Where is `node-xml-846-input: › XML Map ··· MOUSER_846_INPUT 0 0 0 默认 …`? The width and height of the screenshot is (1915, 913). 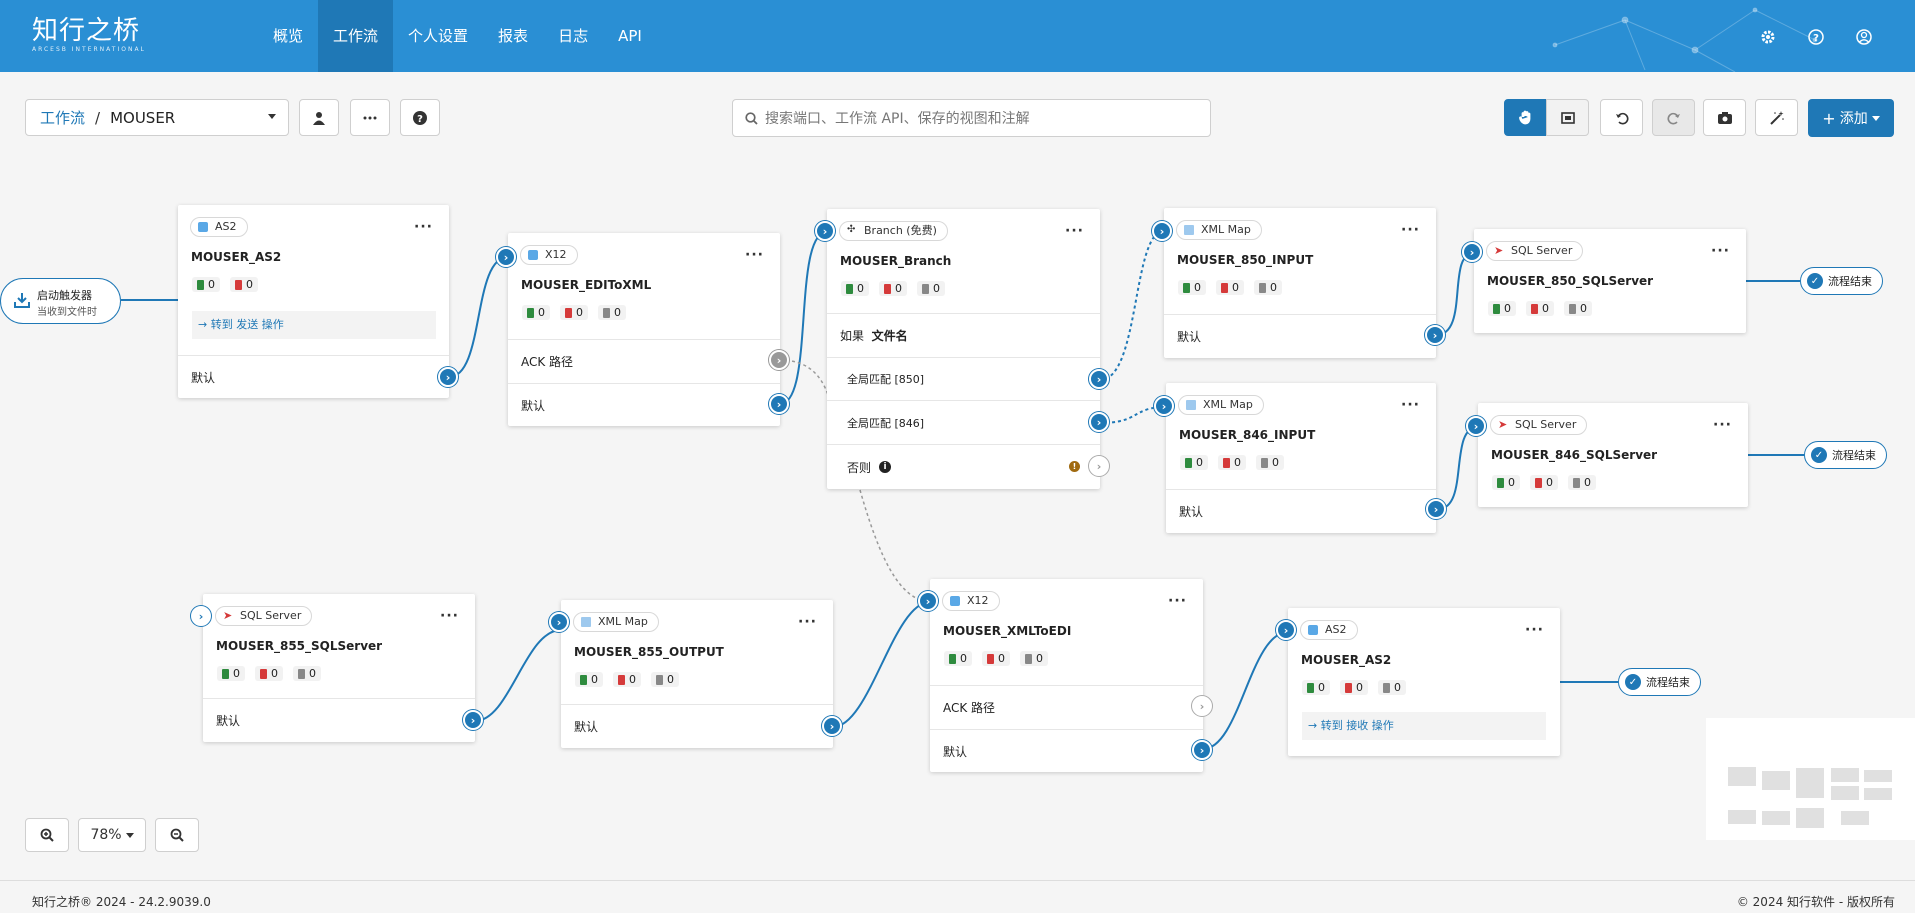
node-xml-846-input: › XML Map ··· MOUSER_846_INPUT 0 0 0 默认 … is located at coordinates (1300, 458).